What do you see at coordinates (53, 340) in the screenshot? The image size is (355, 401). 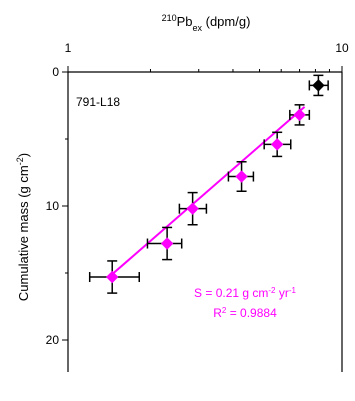 I see `y-tick-label: 20` at bounding box center [53, 340].